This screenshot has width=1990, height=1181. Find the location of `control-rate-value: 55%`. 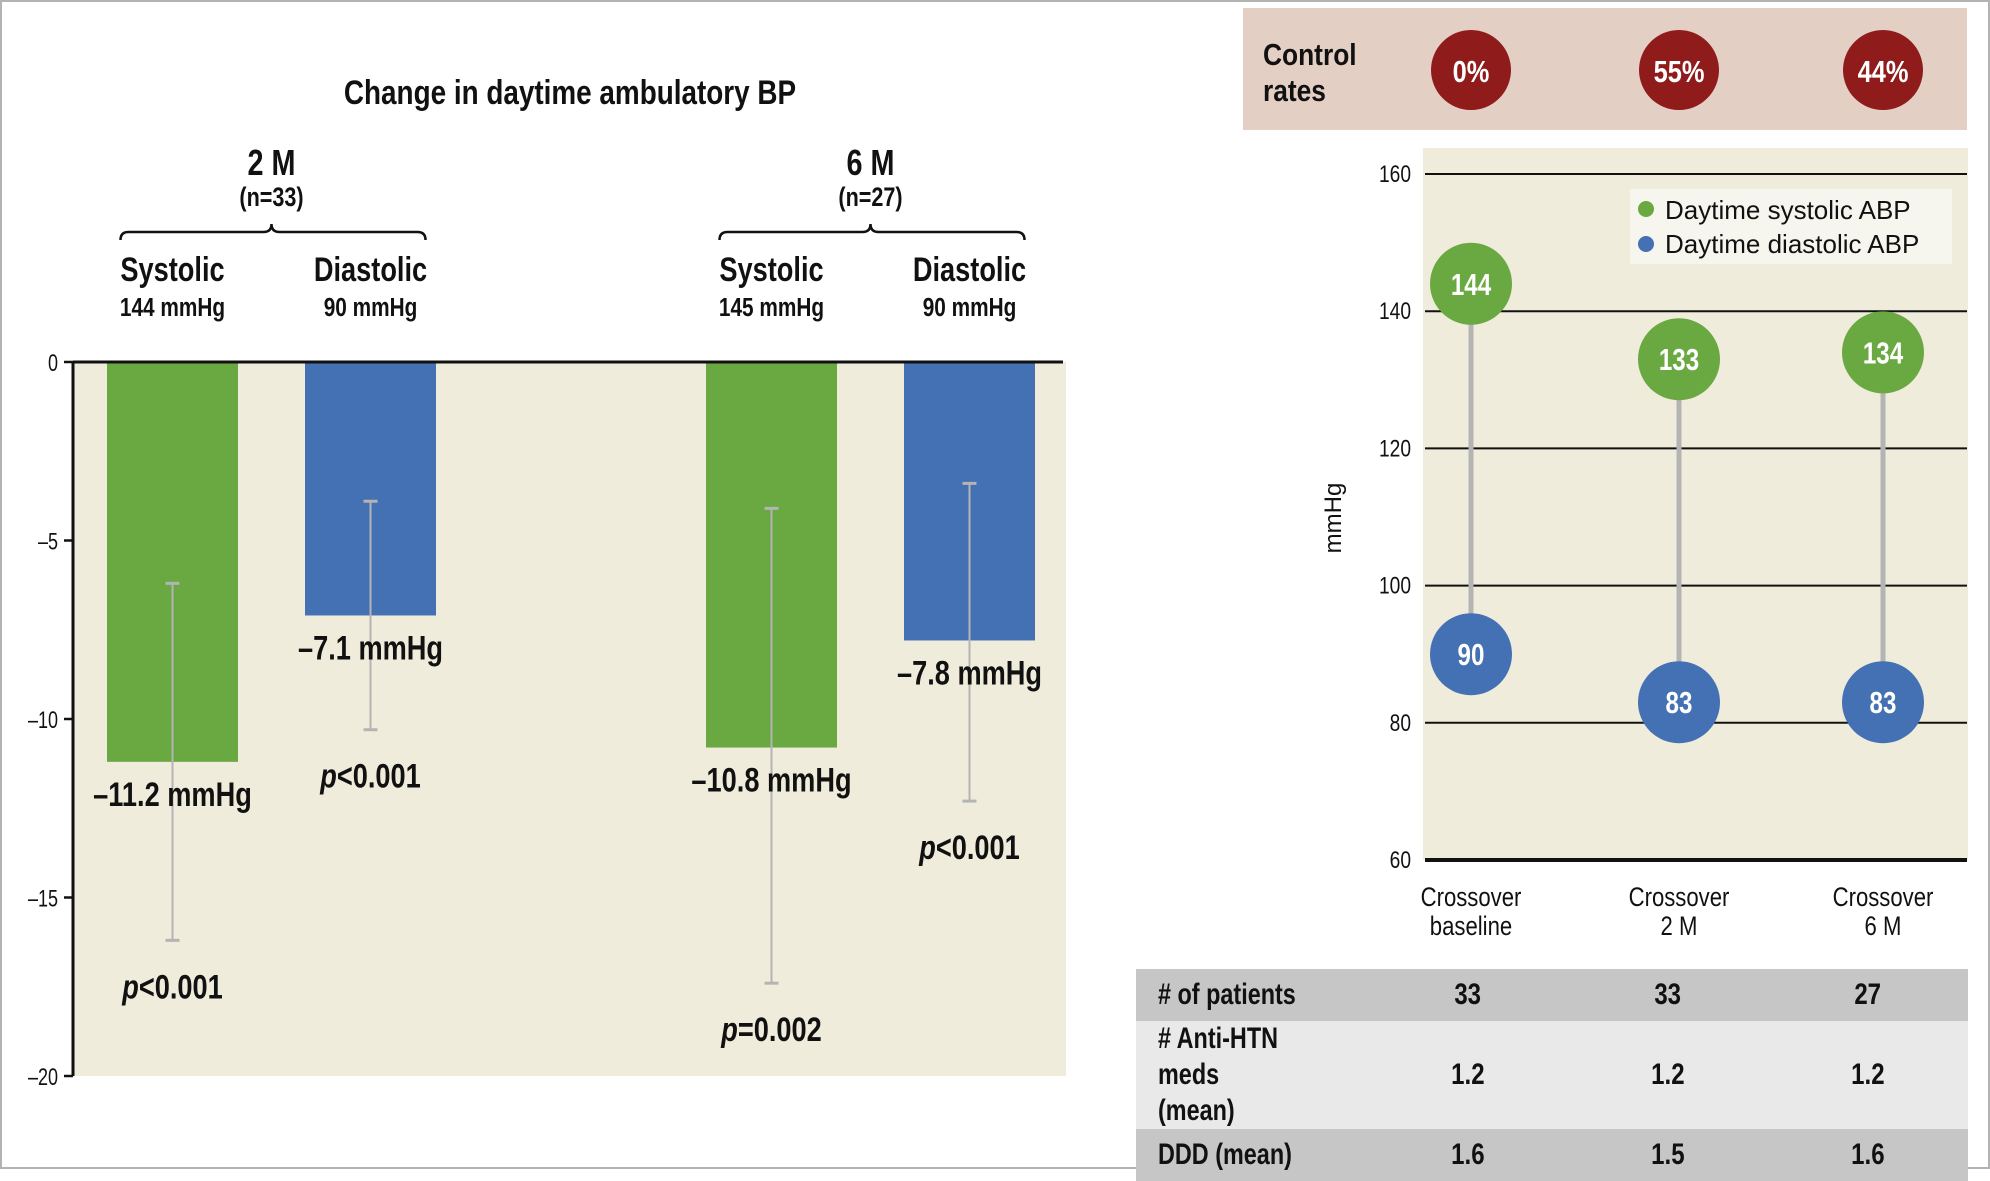

control-rate-value: 55% is located at coordinates (1679, 72).